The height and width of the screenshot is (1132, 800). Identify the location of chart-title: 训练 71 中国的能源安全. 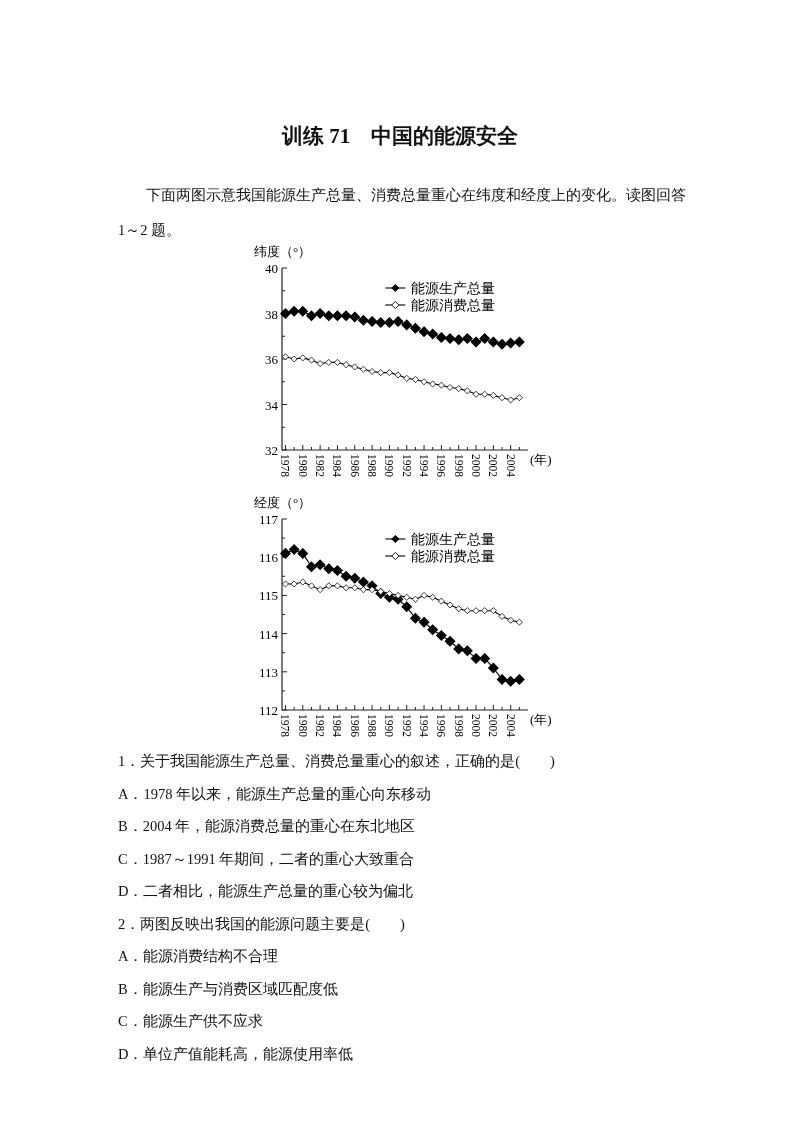
(400, 136).